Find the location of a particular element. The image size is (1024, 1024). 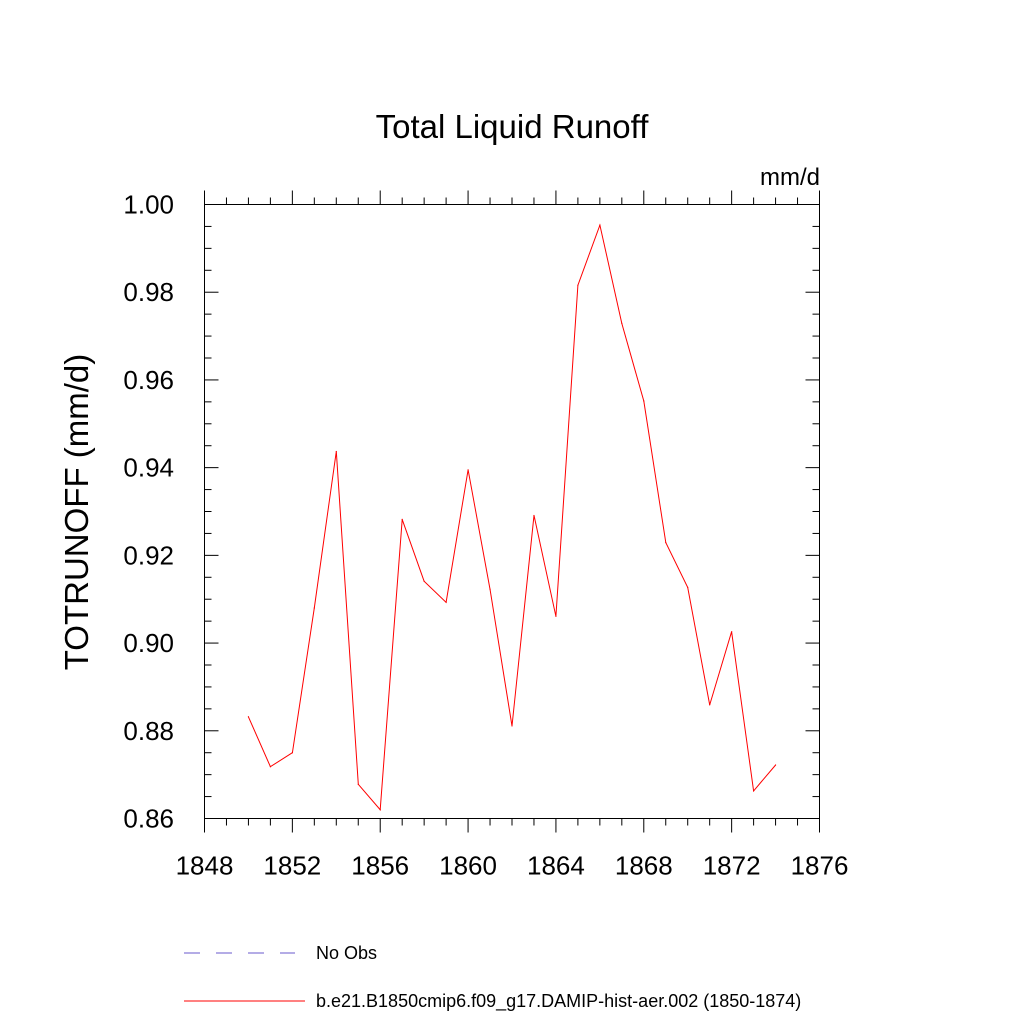

y-tick-label: 0.96 is located at coordinates (148, 380).